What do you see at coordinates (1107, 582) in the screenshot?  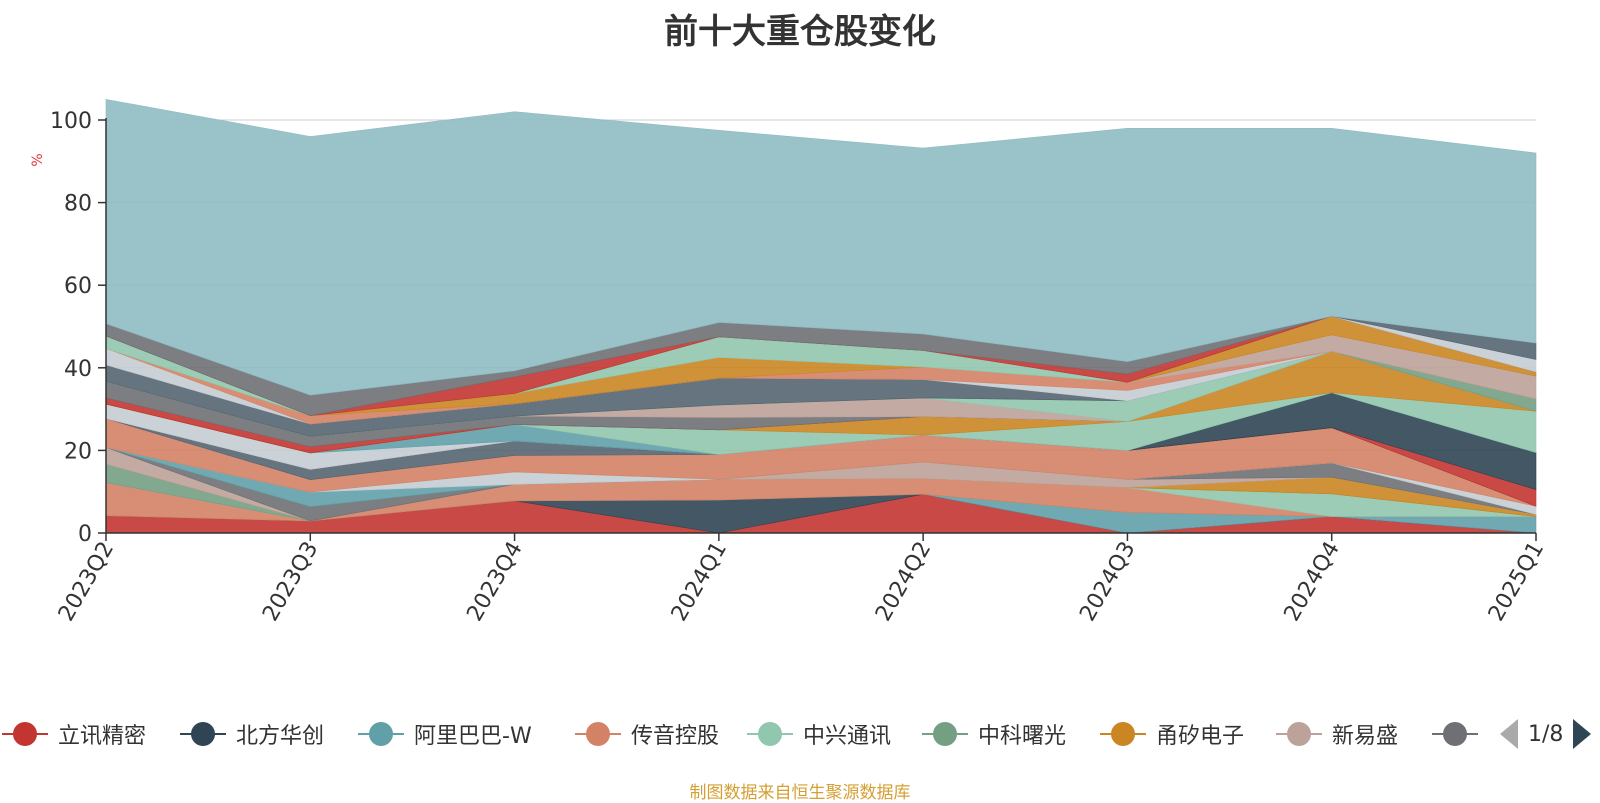 I see `x-tick-label-5: 2024Q3` at bounding box center [1107, 582].